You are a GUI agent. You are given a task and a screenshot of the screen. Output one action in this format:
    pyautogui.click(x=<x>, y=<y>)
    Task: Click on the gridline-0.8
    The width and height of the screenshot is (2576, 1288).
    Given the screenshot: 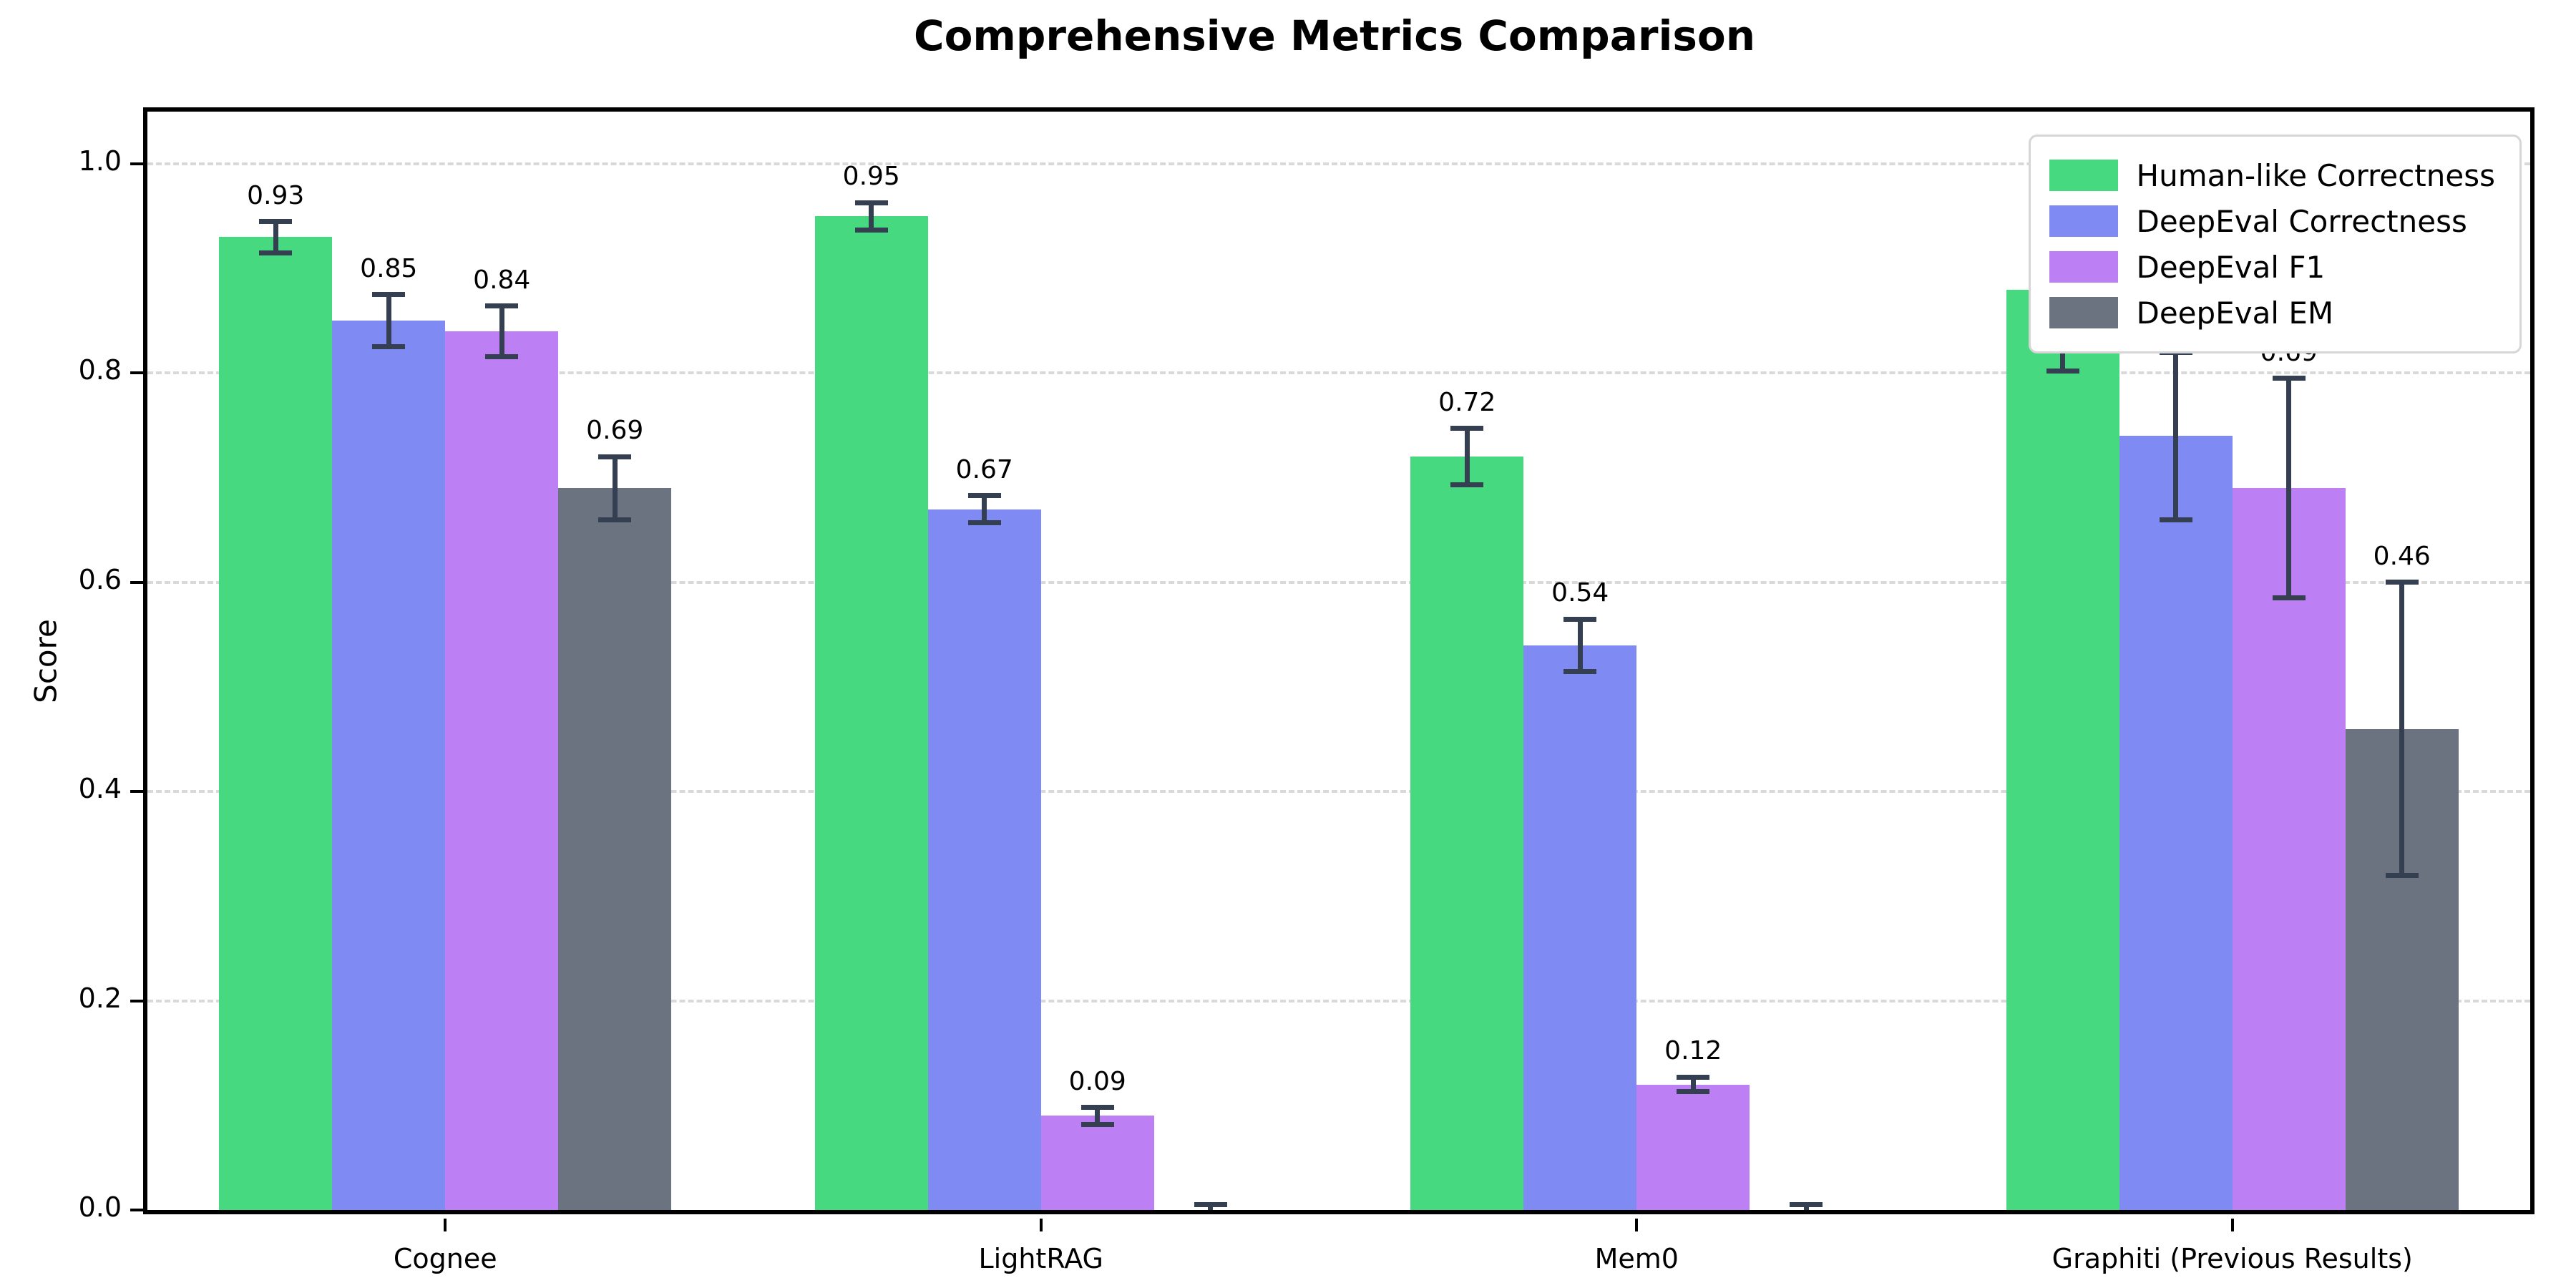 What is the action you would take?
    pyautogui.click(x=1338, y=373)
    